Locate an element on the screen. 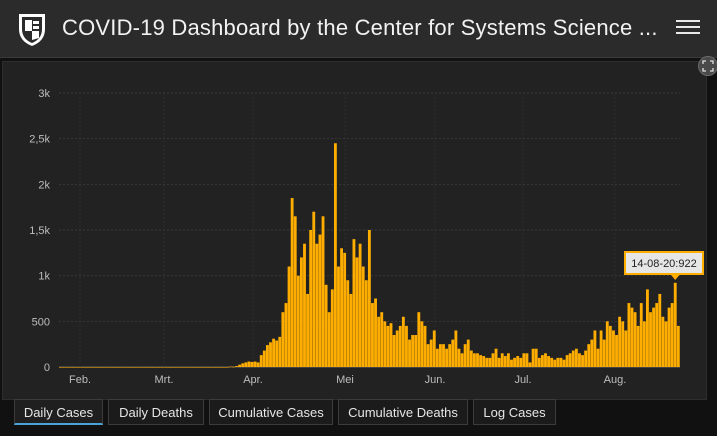 This screenshot has width=717, height=436. tab-cumulative-deaths: Cumulative Deaths is located at coordinates (403, 412).